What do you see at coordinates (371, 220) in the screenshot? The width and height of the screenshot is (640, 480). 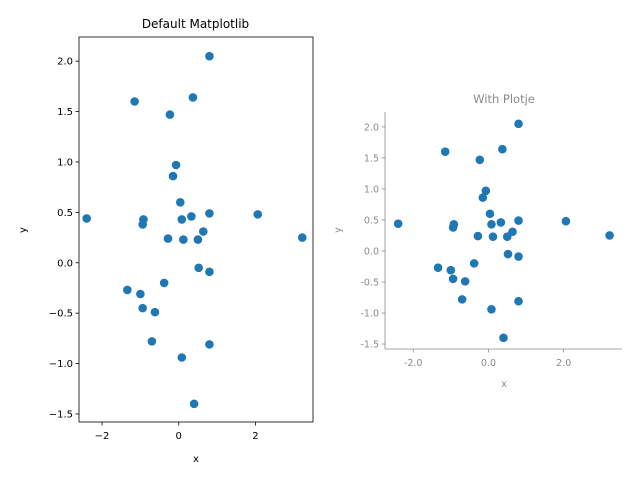 I see `right-y-tick-label: 0.5` at bounding box center [371, 220].